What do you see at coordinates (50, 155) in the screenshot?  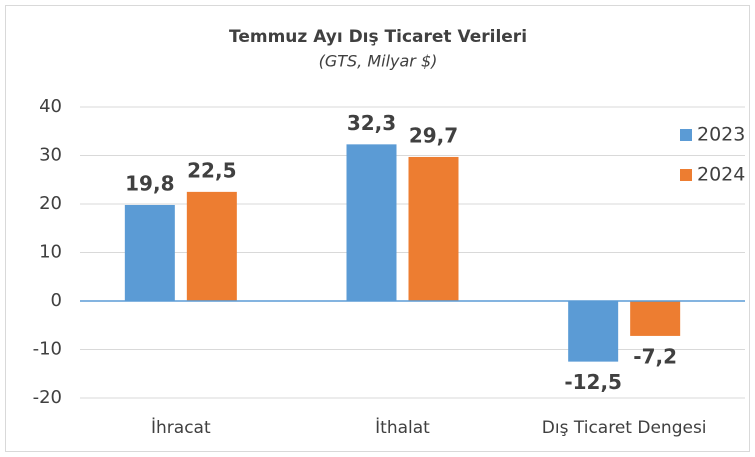 I see `y-tick-label: 30` at bounding box center [50, 155].